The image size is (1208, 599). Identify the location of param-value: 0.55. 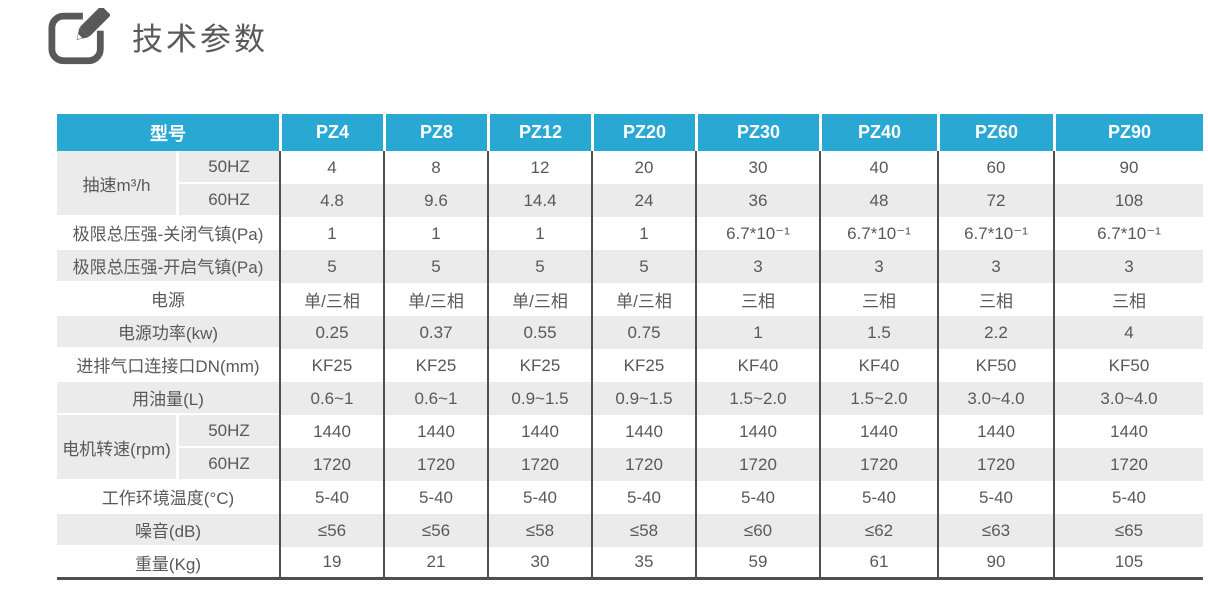
(539, 332).